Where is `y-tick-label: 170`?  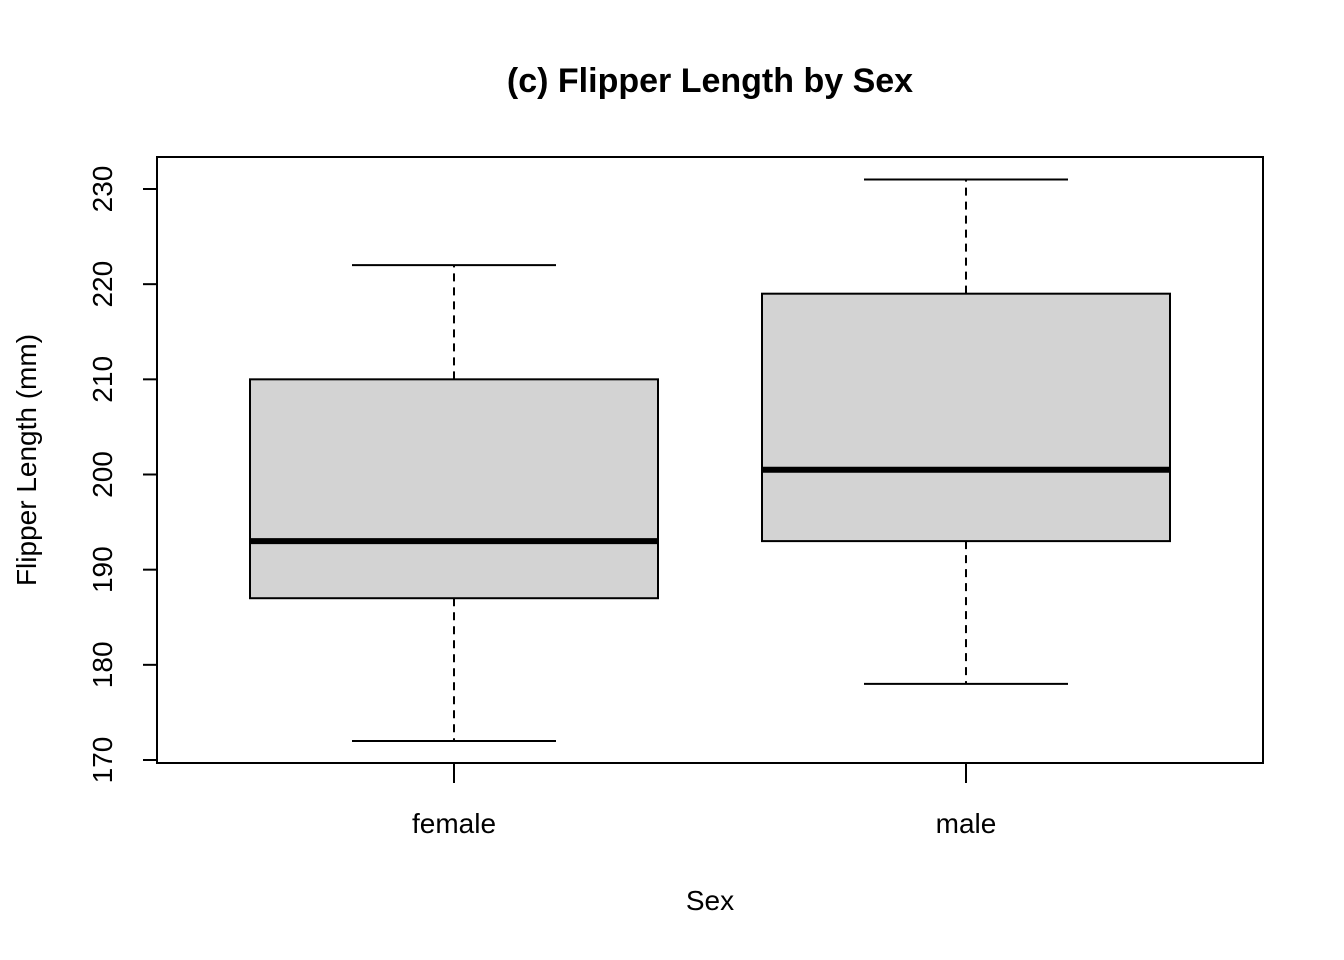
y-tick-label: 170 is located at coordinates (102, 760).